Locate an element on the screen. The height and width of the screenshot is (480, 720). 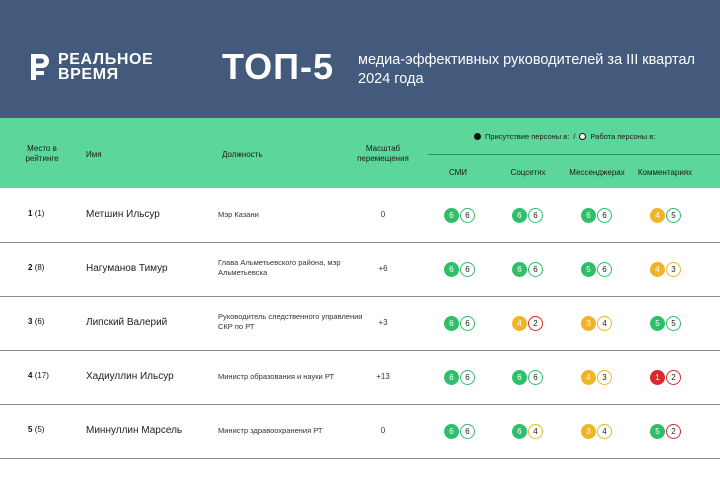
rank-previous: (6) is located at coordinates (39, 321).